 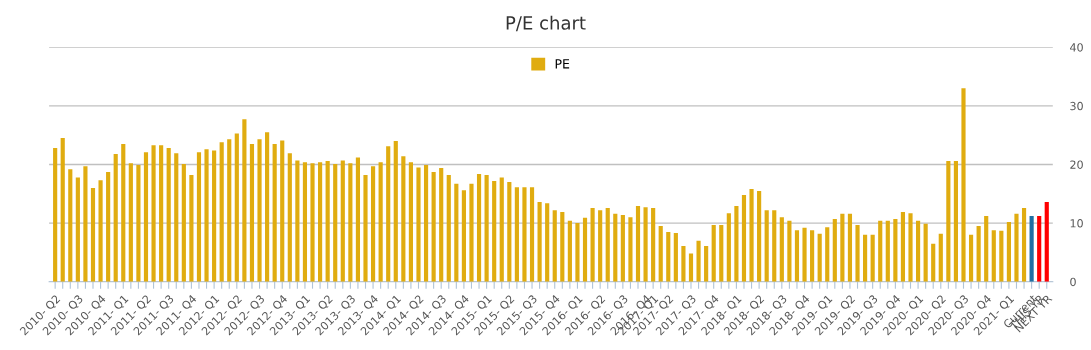 What do you see at coordinates (546, 23) in the screenshot?
I see `chart-title: P/E chart` at bounding box center [546, 23].